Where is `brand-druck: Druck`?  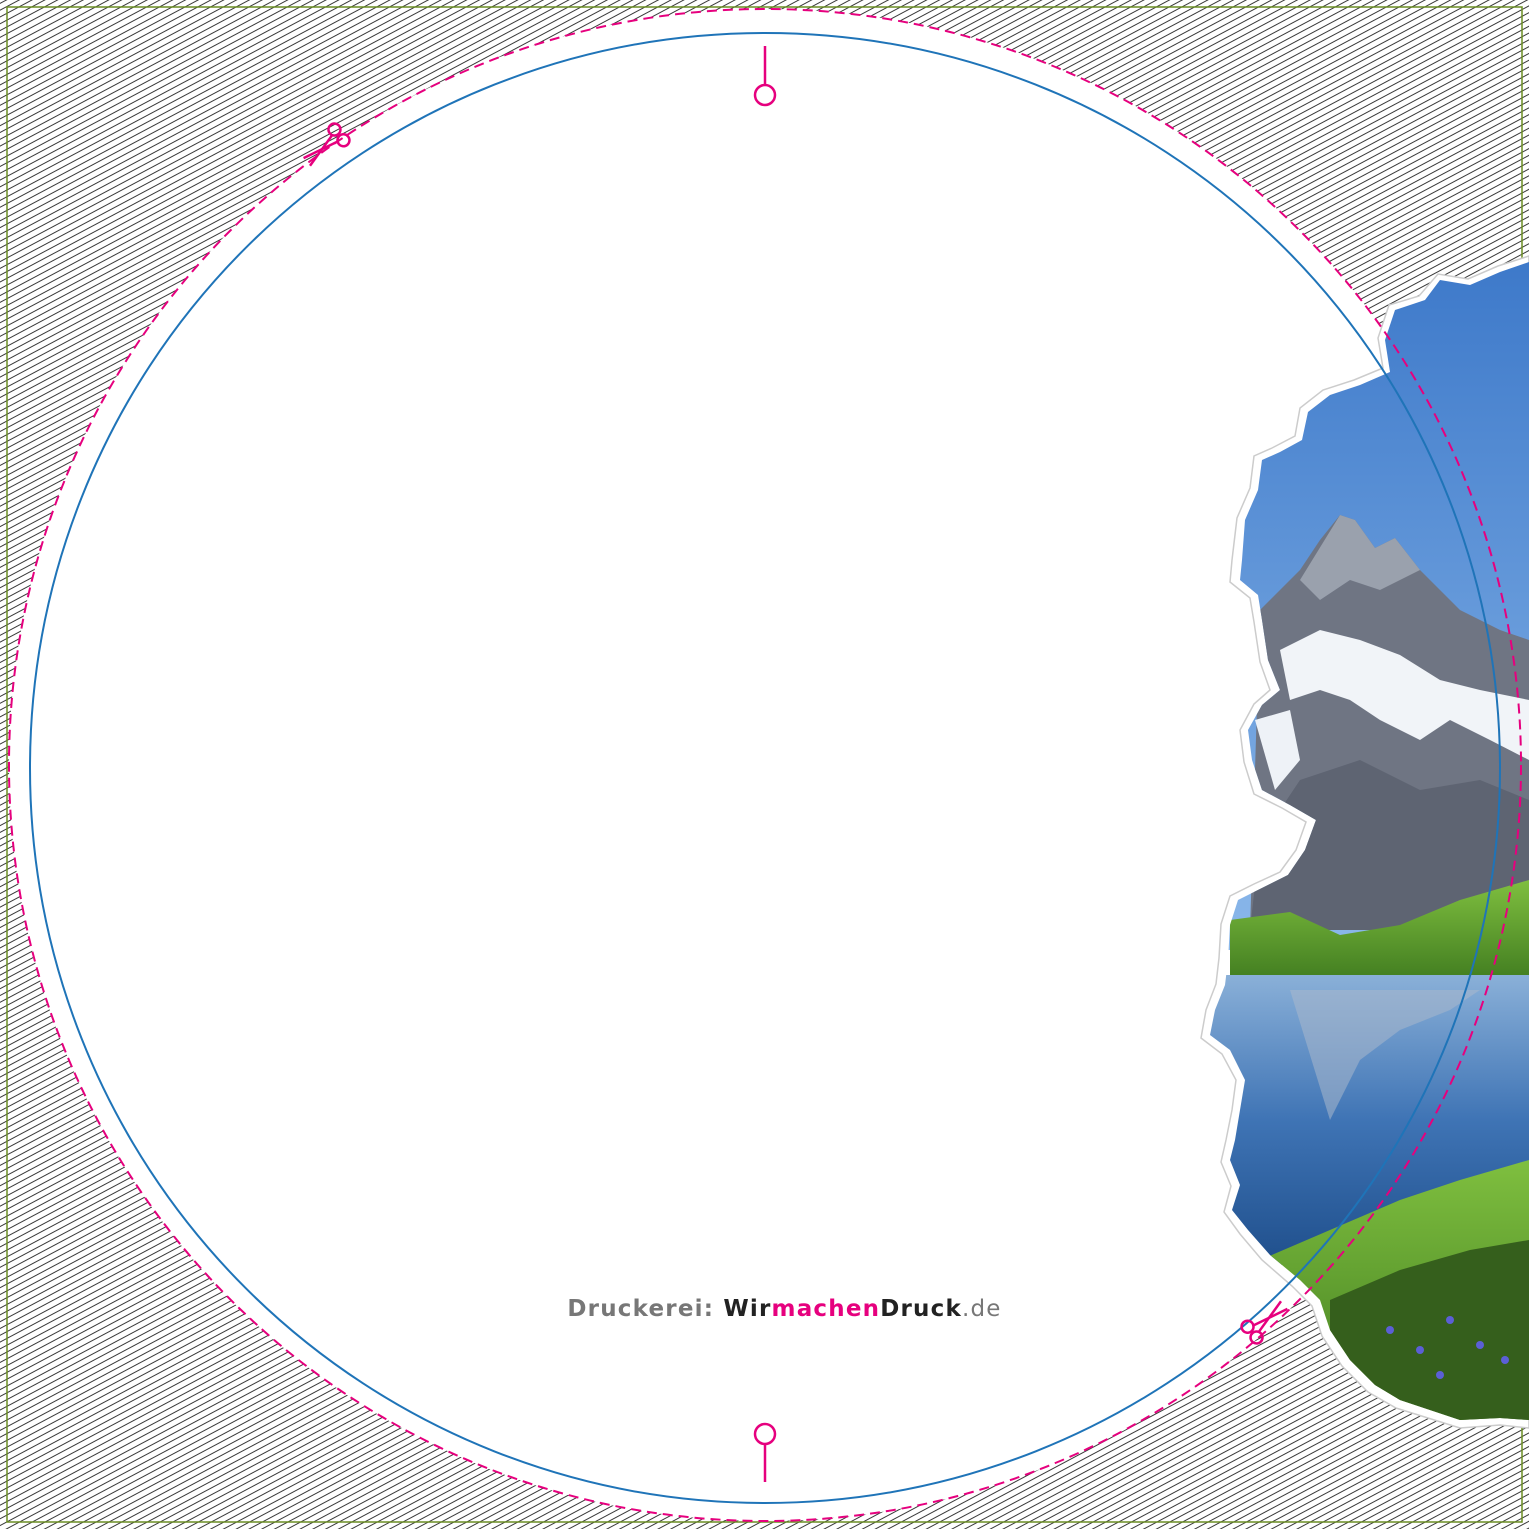
brand-druck: Druck is located at coordinates (921, 1309).